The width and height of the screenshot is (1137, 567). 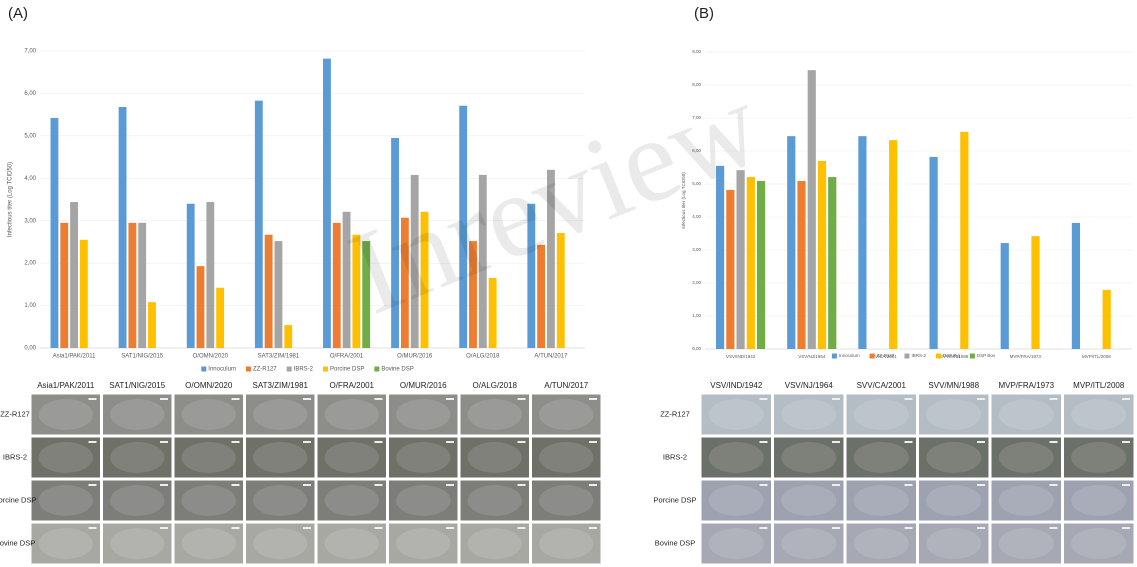 I want to click on legend-label: DSP Pig, so click(x=951, y=355).